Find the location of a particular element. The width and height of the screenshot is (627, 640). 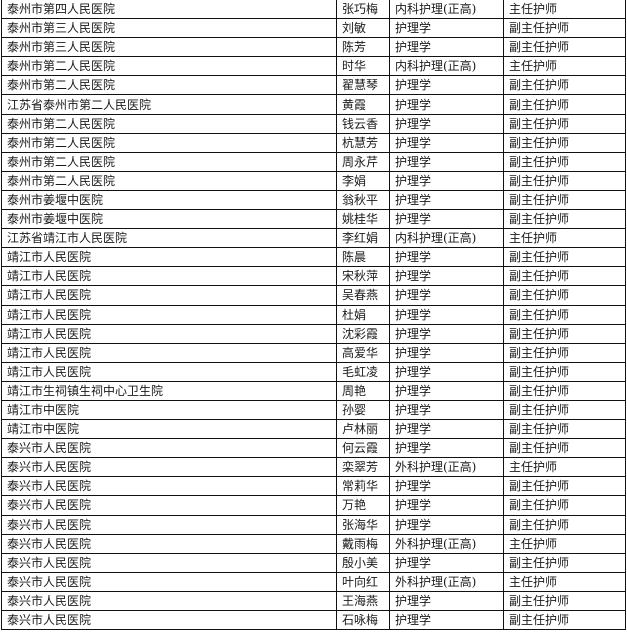

name-cell: 时华 is located at coordinates (363, 66).